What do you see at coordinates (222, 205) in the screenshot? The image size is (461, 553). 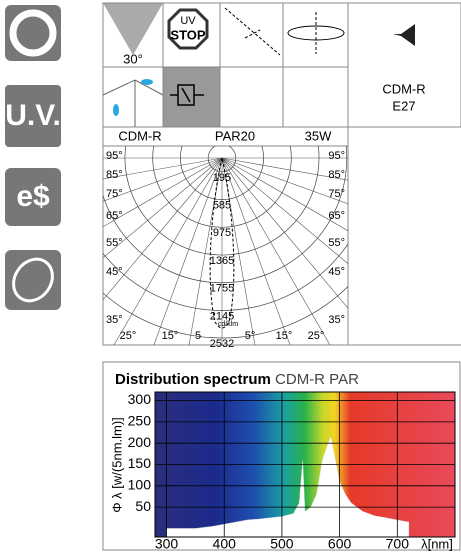 I see `ring-label: 585` at bounding box center [222, 205].